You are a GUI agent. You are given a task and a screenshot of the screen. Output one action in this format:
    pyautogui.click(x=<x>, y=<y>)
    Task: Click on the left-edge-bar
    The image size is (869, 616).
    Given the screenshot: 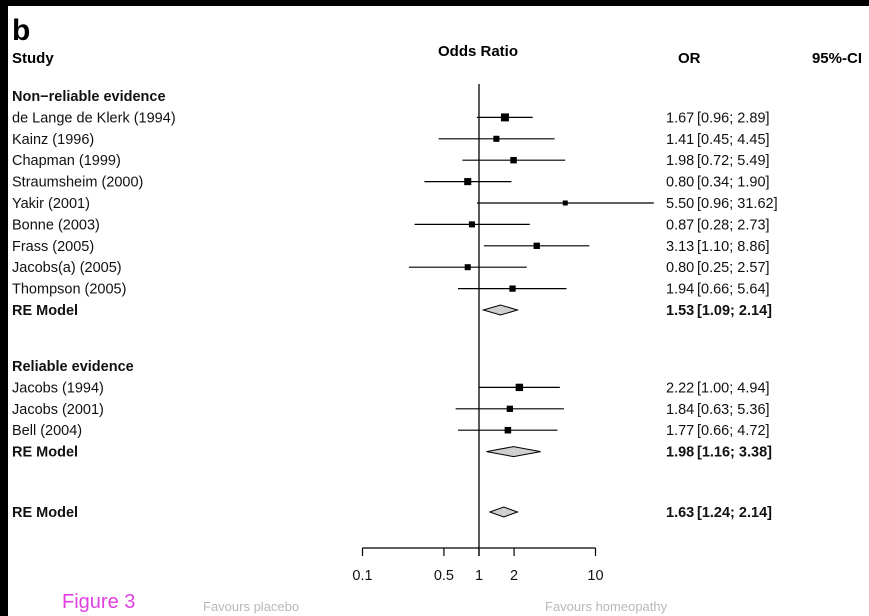 What is the action you would take?
    pyautogui.click(x=4, y=308)
    